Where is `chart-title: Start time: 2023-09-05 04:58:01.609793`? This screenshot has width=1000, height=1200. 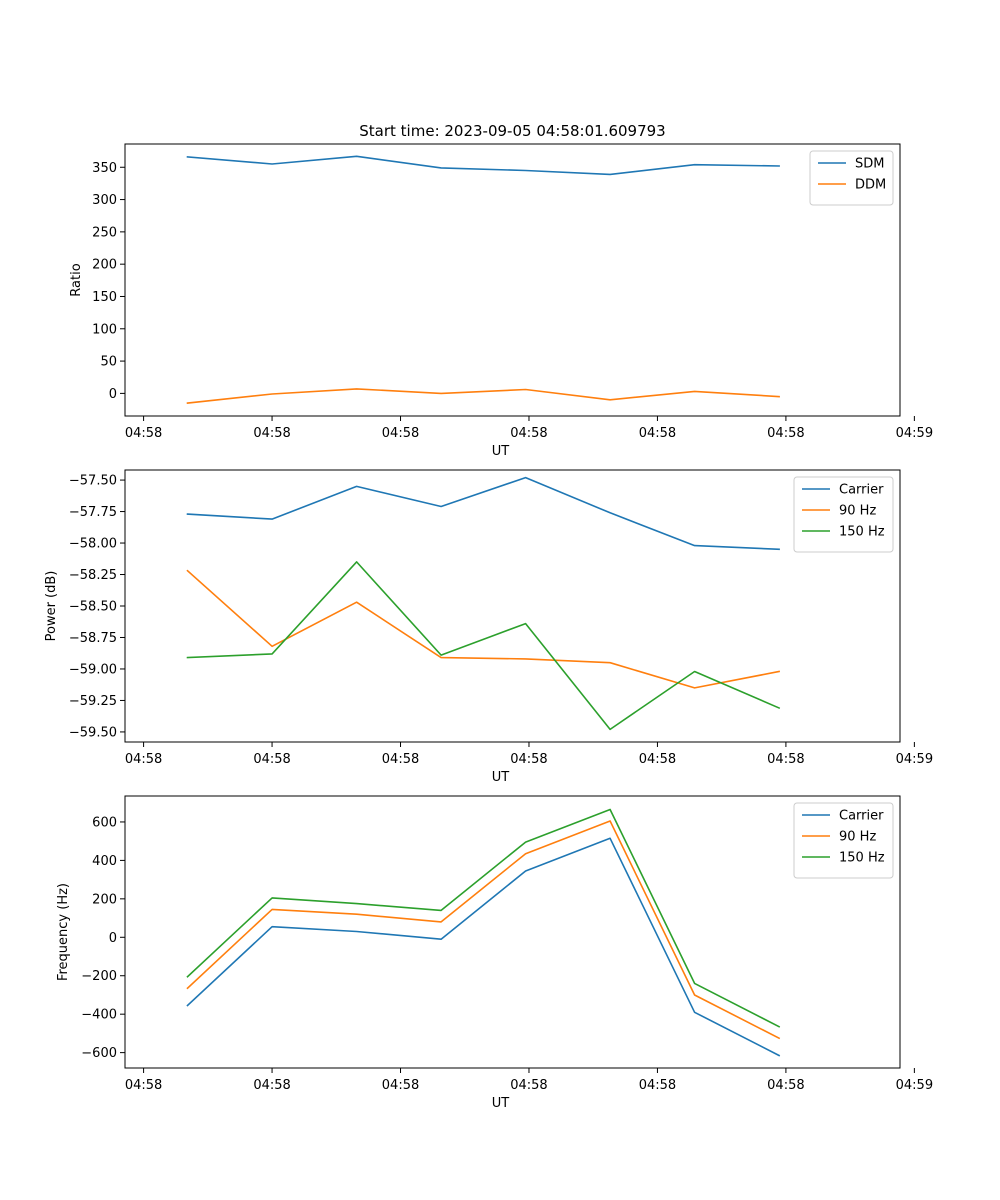 chart-title: Start time: 2023-09-05 04:58:01.609793 is located at coordinates (512, 131).